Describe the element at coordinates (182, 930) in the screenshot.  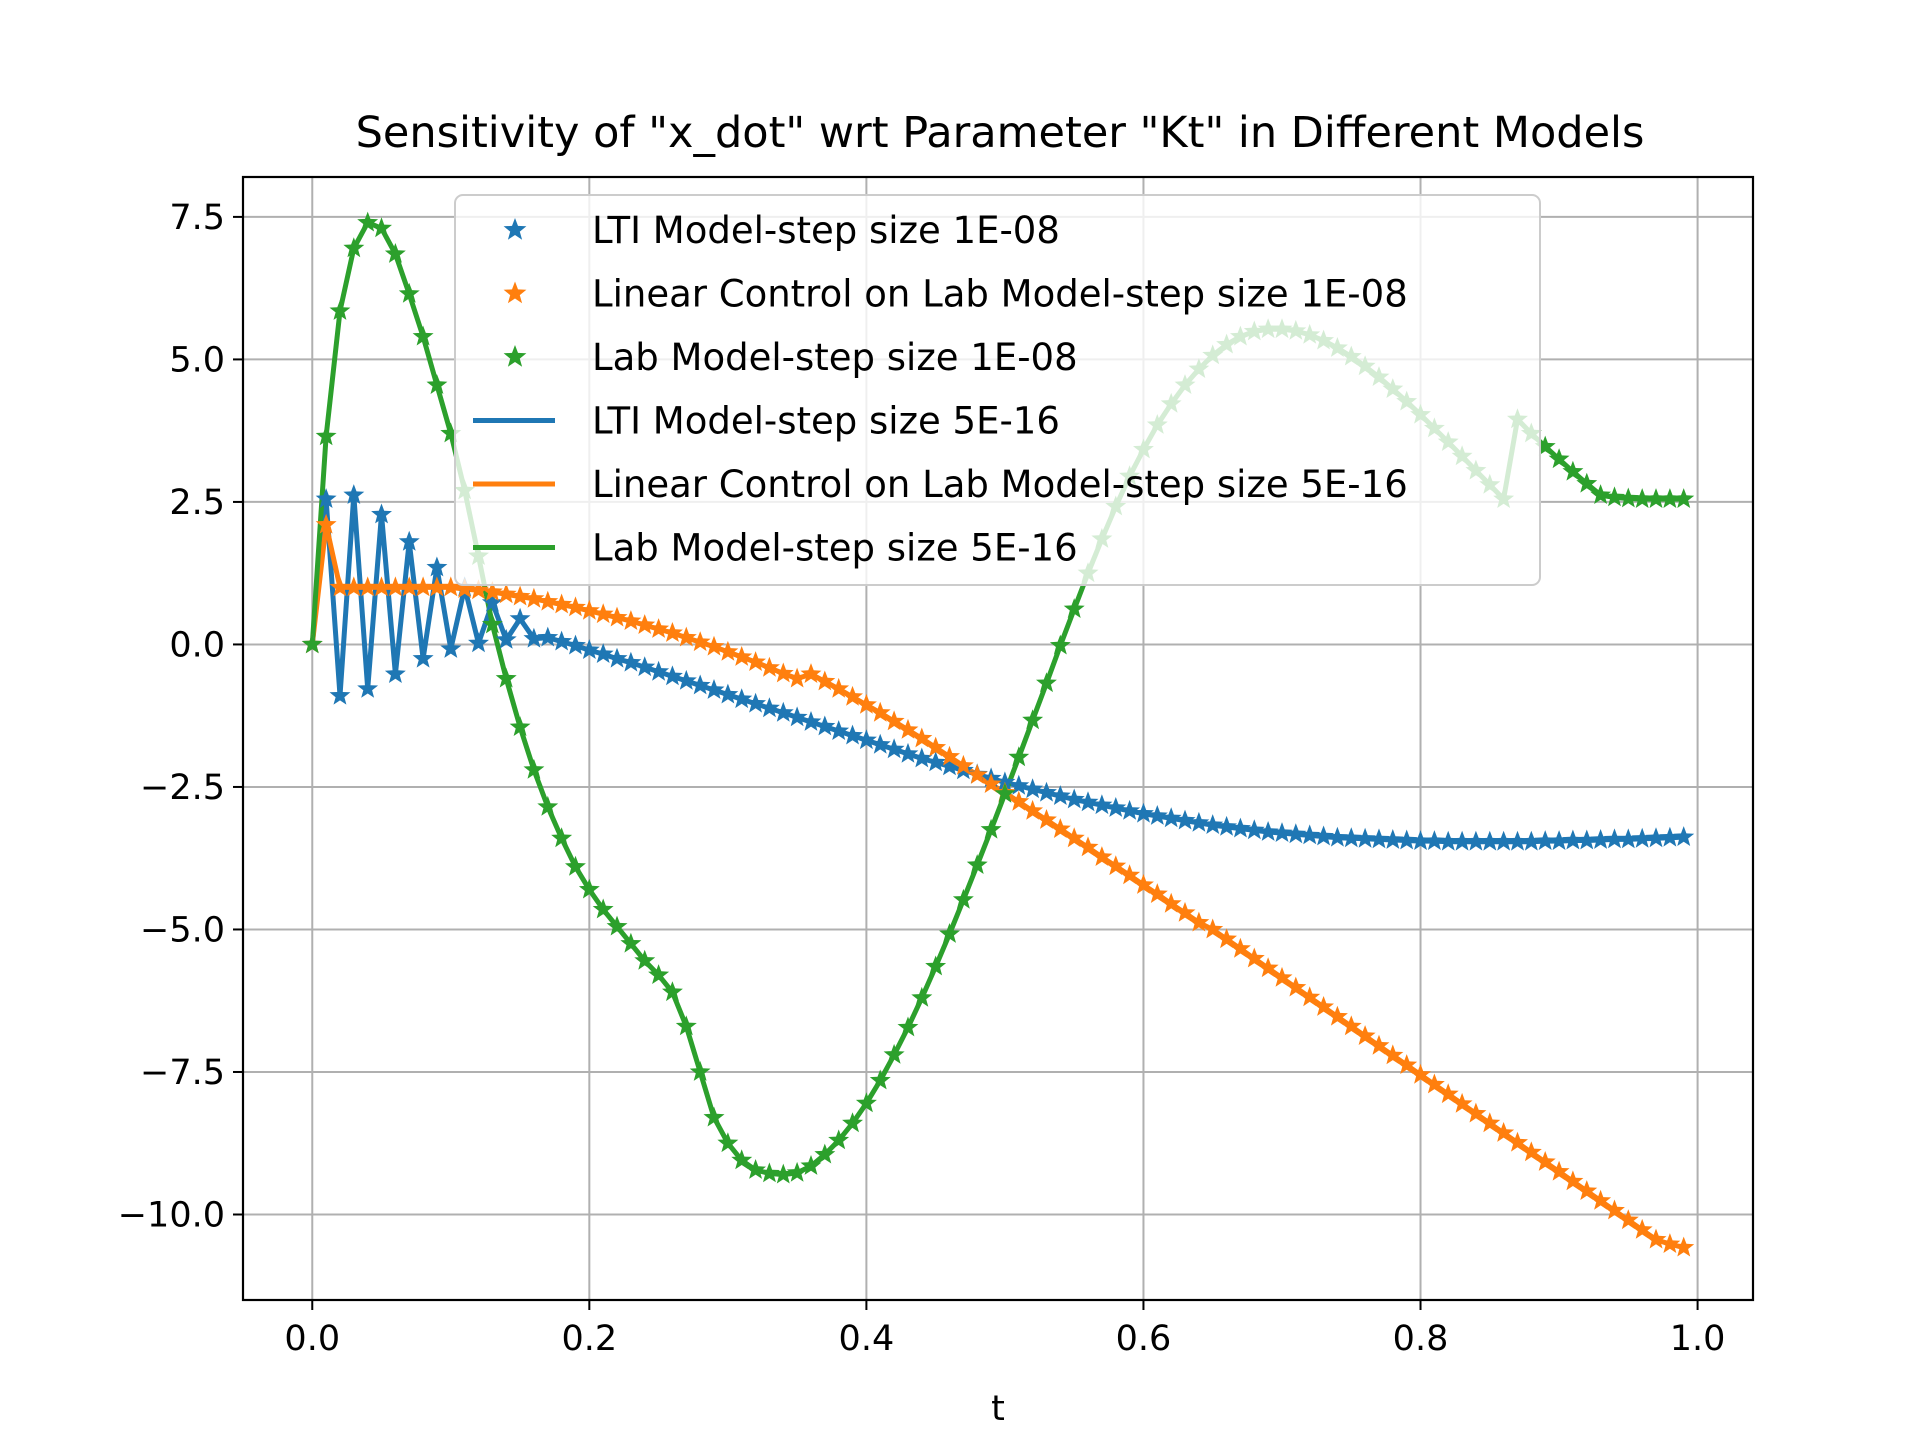
I see `y-tick-label: −5.0` at that location.